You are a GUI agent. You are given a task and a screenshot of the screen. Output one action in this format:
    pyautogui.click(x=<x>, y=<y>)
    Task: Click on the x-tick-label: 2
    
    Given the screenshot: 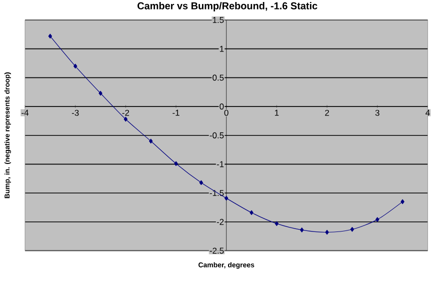 What is the action you would take?
    pyautogui.click(x=327, y=113)
    